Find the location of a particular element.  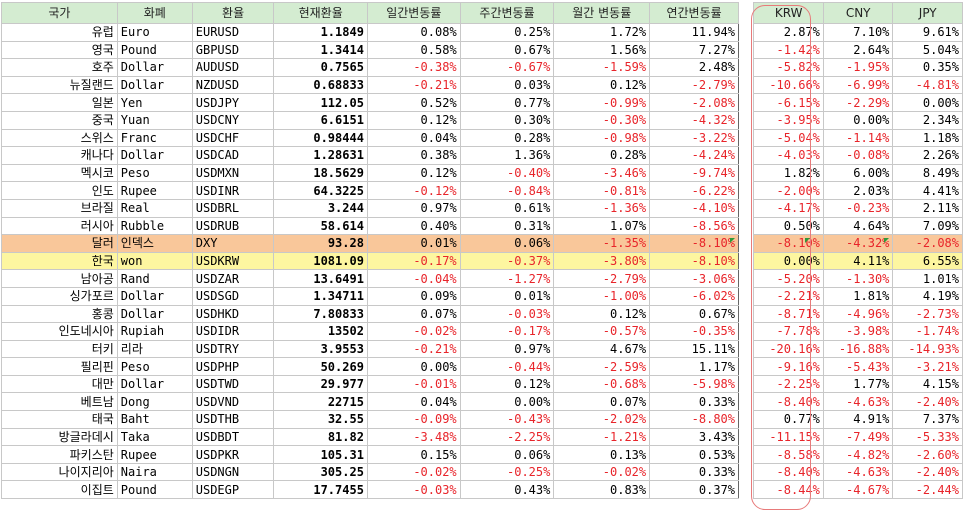

cell-monthly: -1.00% is located at coordinates (602, 296).